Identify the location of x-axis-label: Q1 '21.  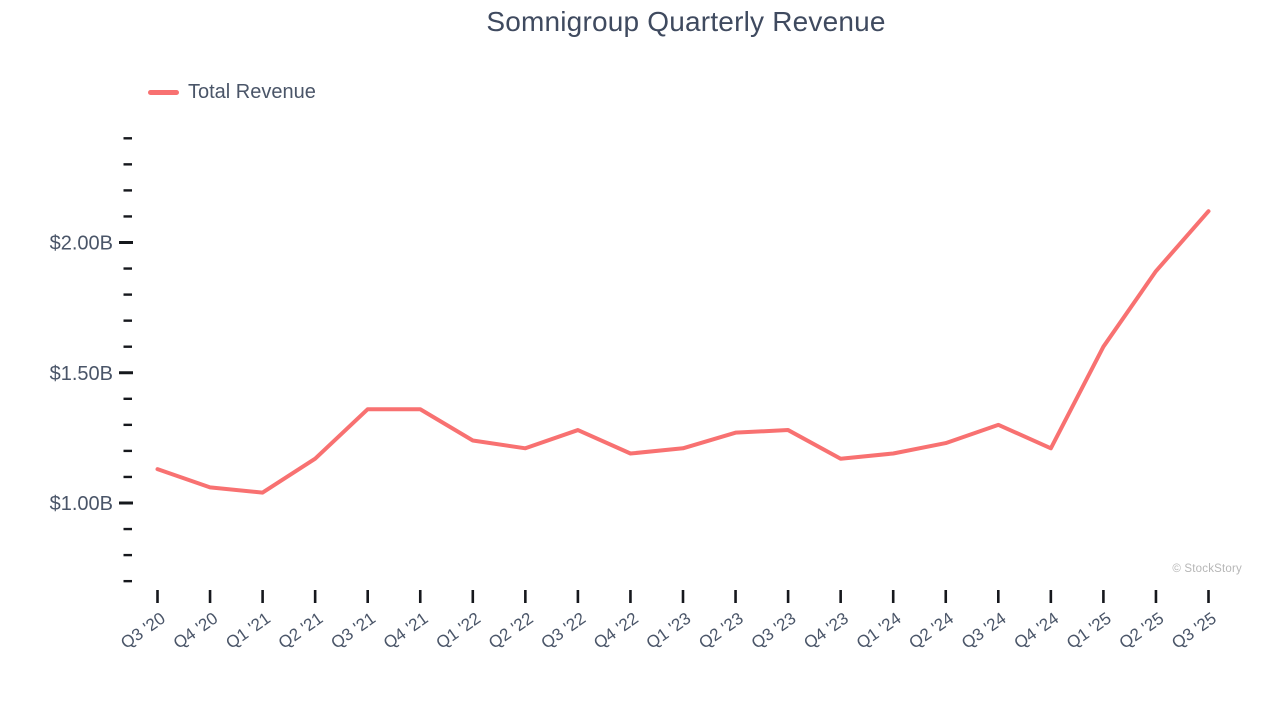
(247, 631).